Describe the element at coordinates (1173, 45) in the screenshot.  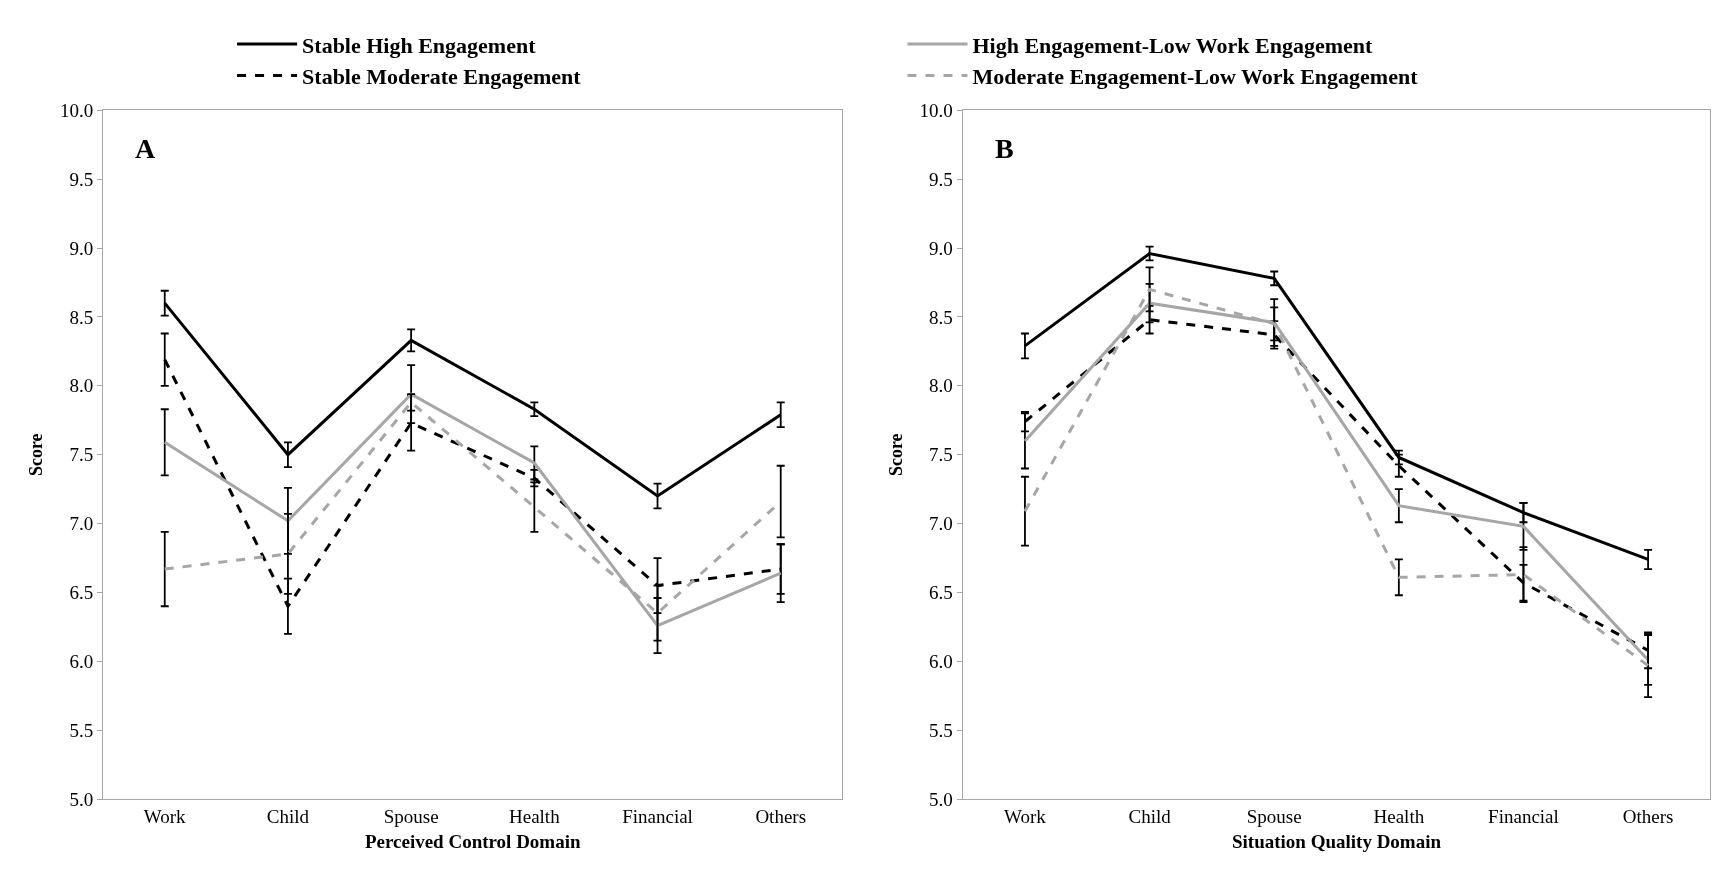
I see `legend-label: High Engagement-Low Work Engagement` at that location.